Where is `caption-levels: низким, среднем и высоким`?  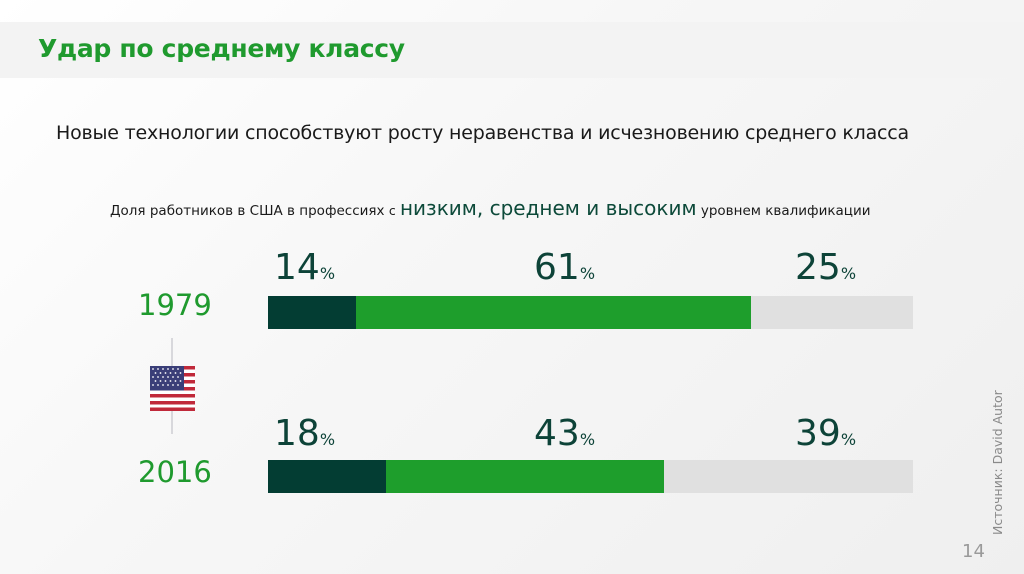 caption-levels: низким, среднем и высоким is located at coordinates (548, 208).